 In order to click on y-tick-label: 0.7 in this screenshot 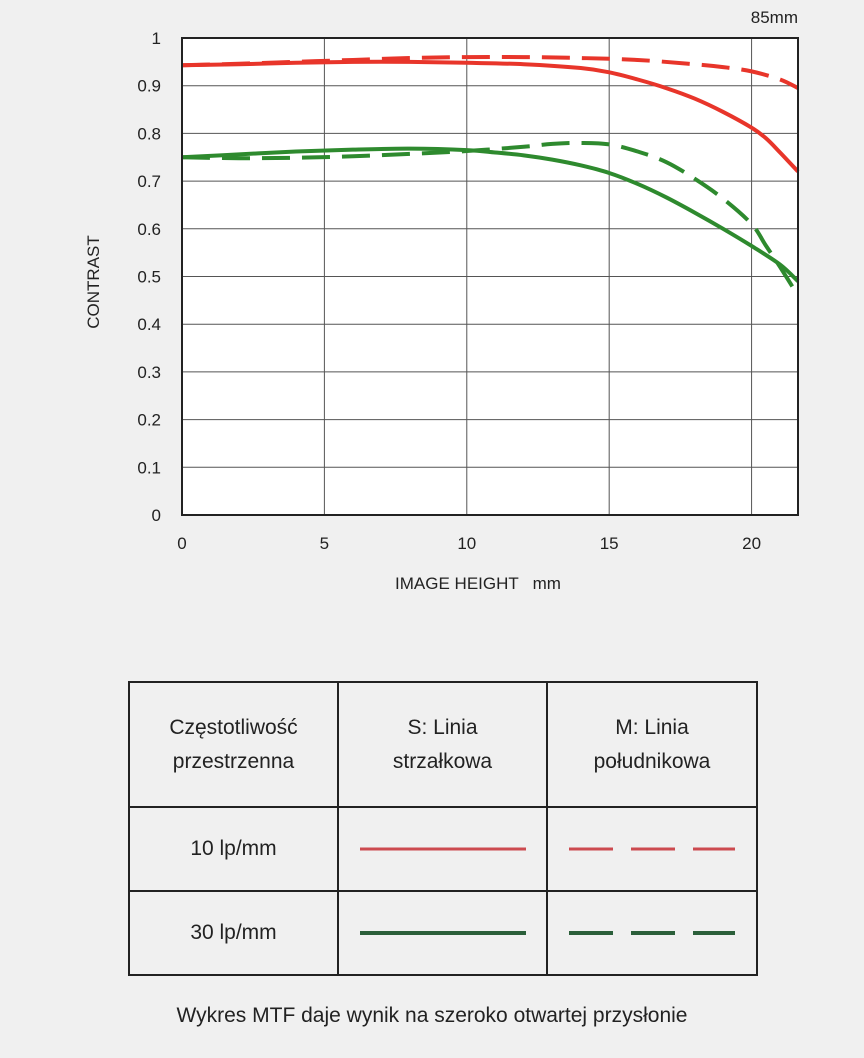, I will do `click(149, 181)`.